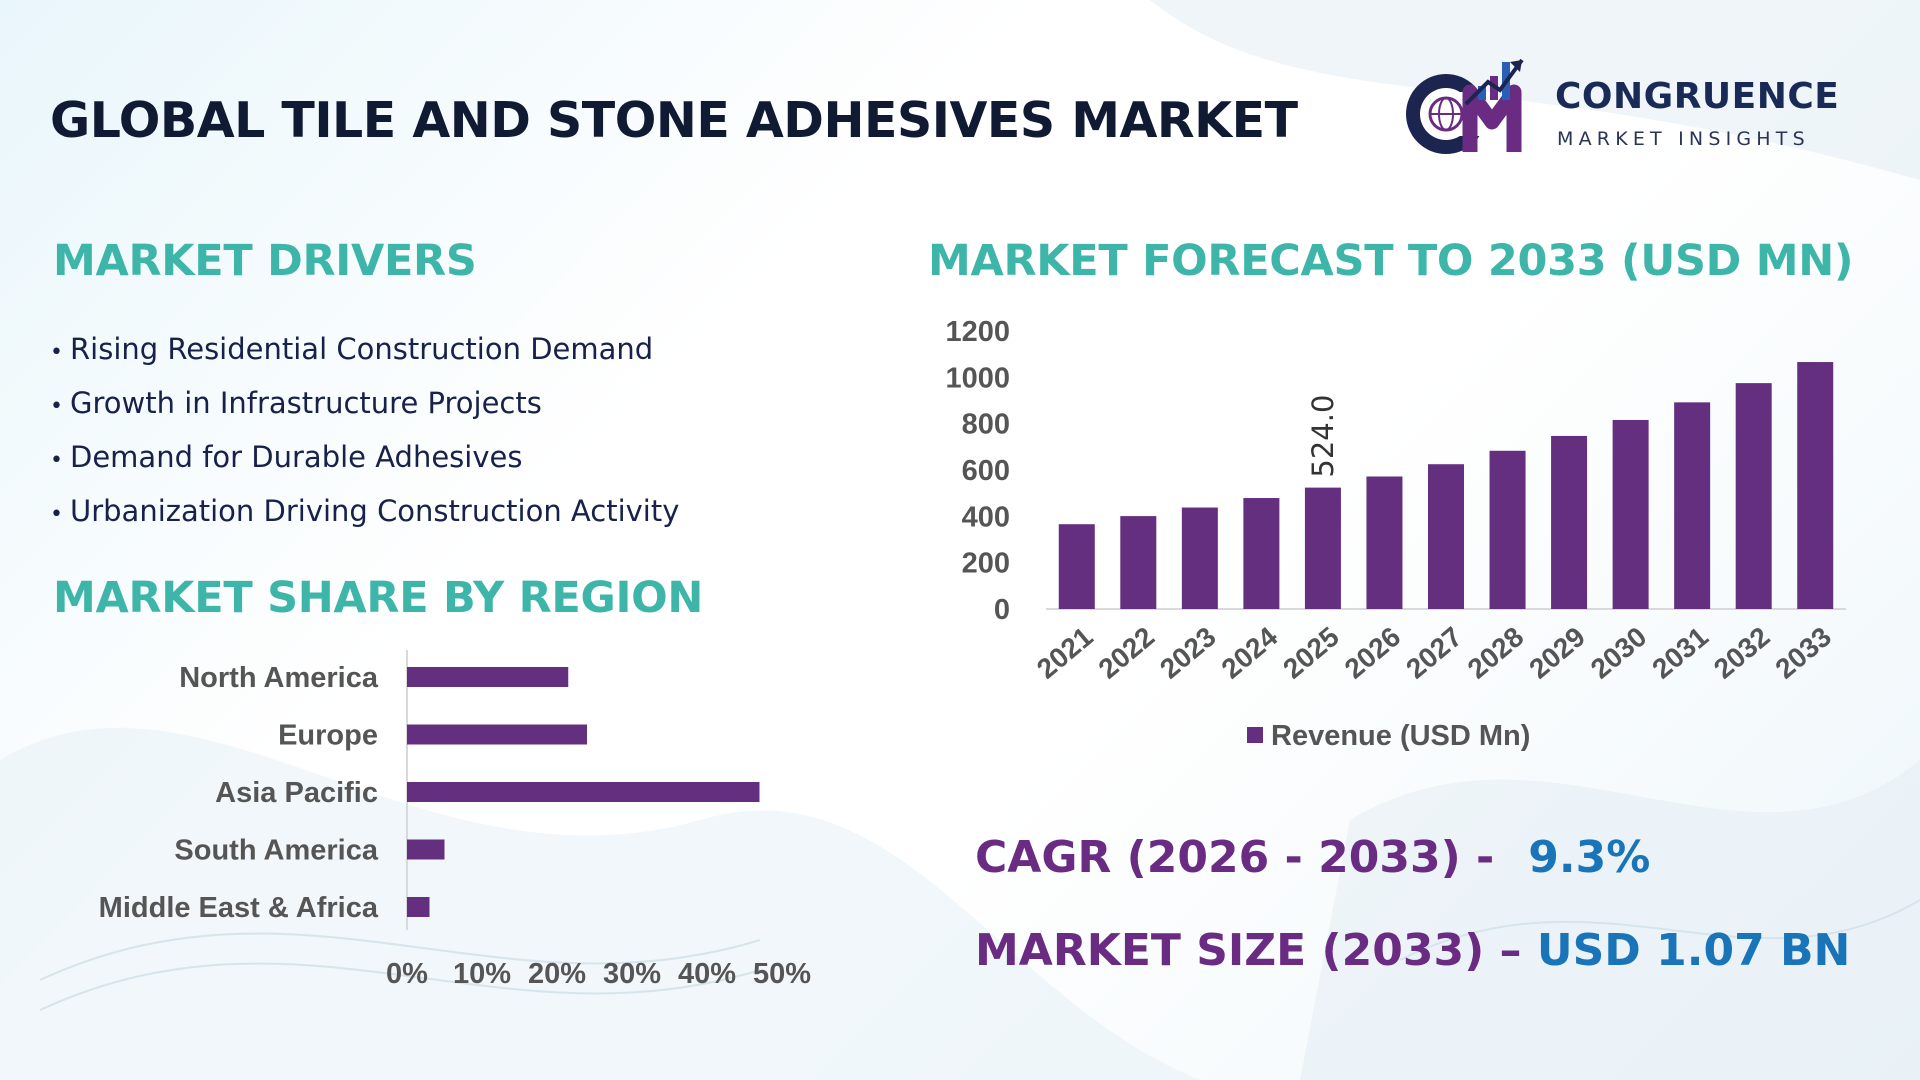 This screenshot has height=1080, width=1920. I want to click on forecast-x-tick: 2030, so click(1619, 653).